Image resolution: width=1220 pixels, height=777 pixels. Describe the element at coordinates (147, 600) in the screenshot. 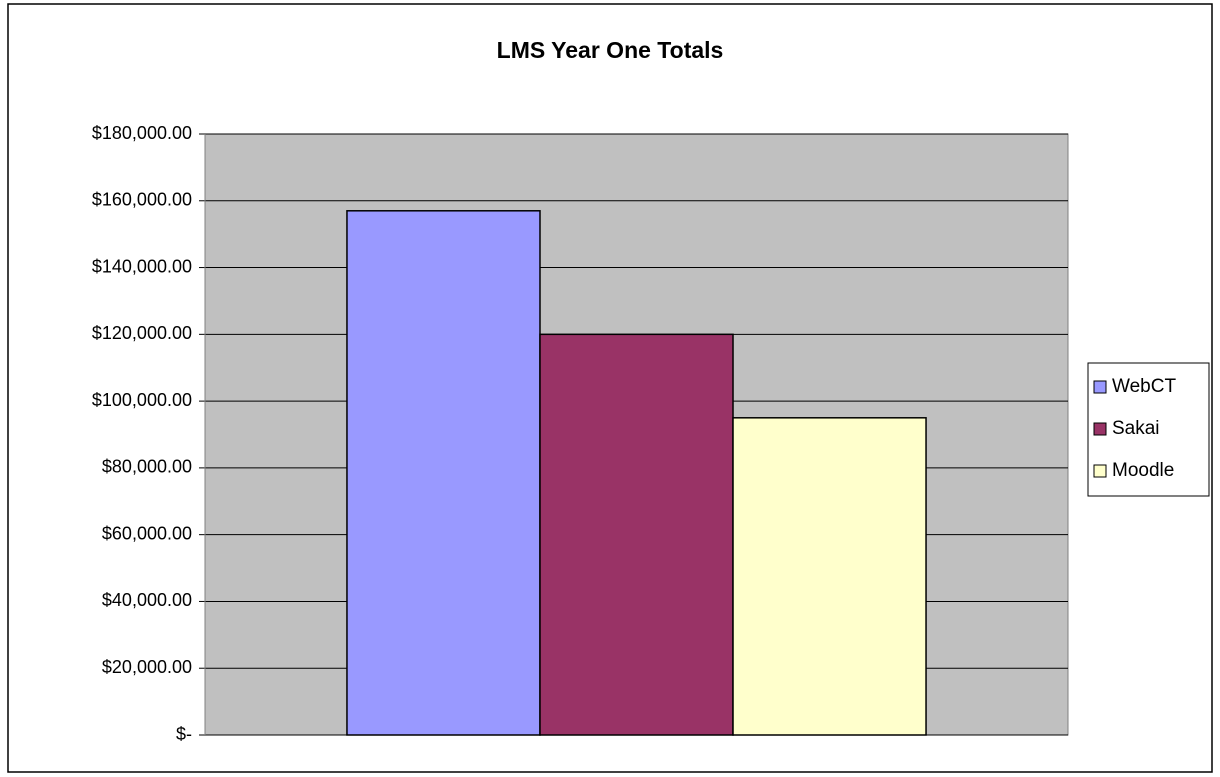

I see `y-tick-label: $40,000.00` at that location.